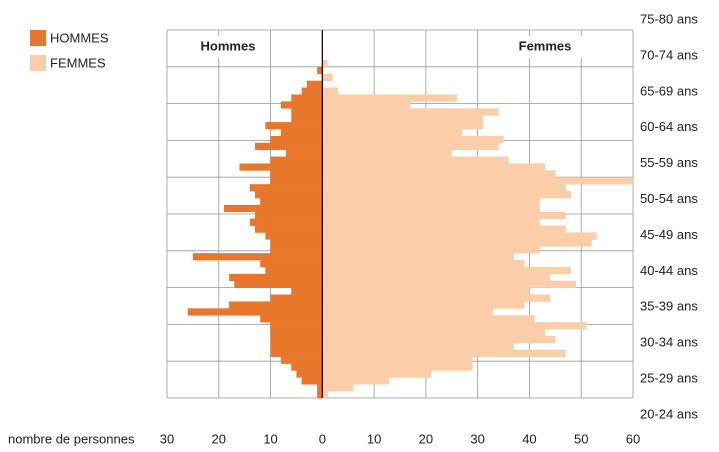 The image size is (719, 452). What do you see at coordinates (669, 306) in the screenshot?
I see `age-group-label: 35-39 ans` at bounding box center [669, 306].